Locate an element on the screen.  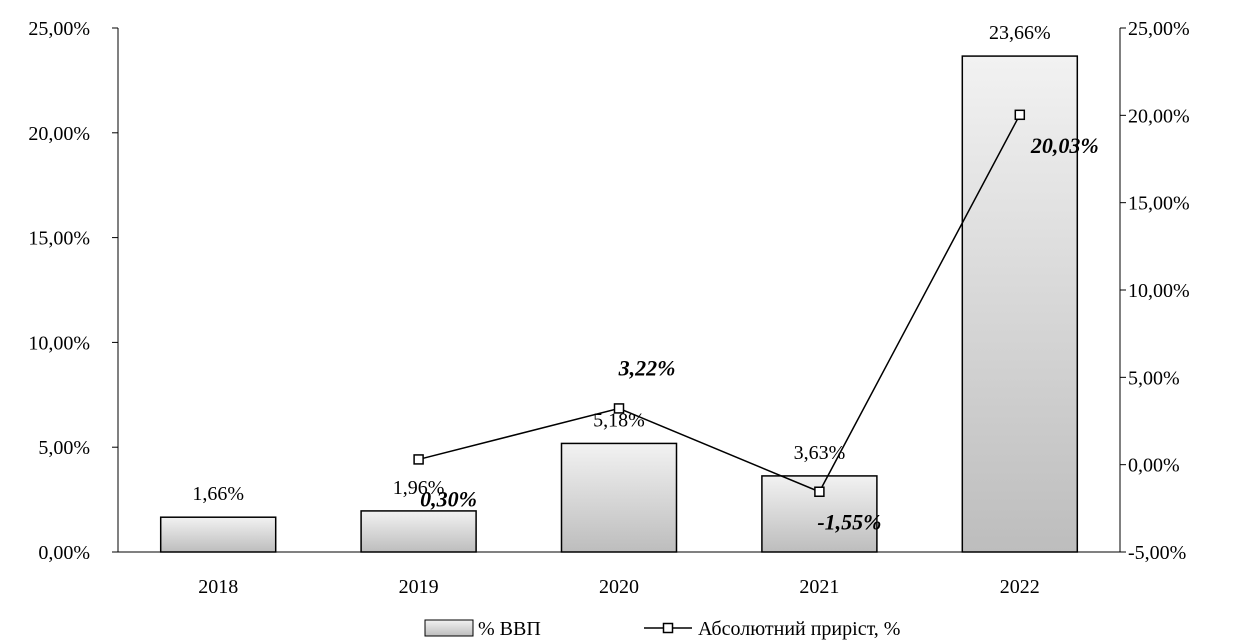
line-value-label: 3,22% is located at coordinates (647, 367).